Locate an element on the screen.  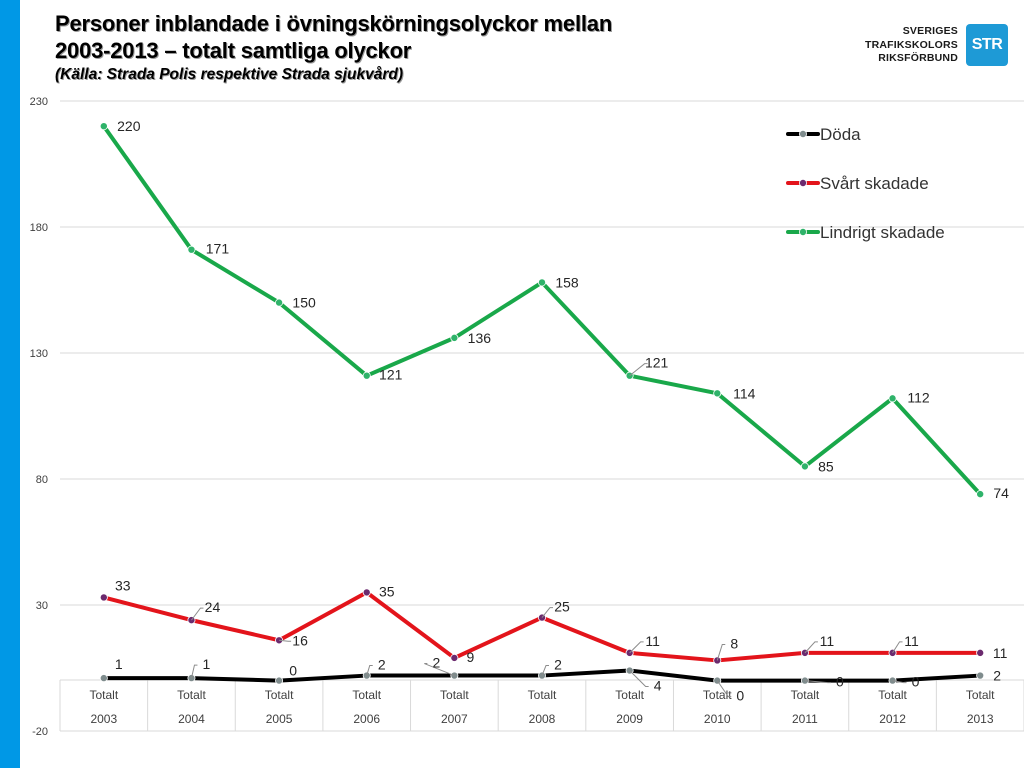
y-tick-label-130: 130 is located at coordinates (39, 354).